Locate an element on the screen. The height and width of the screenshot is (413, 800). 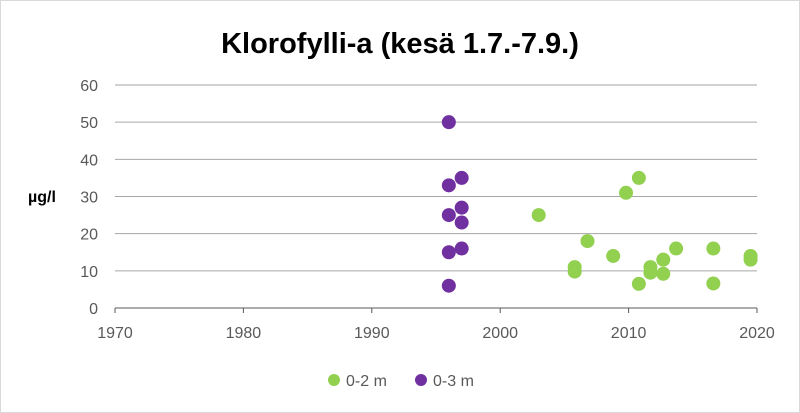
x-tick-label: 2020 is located at coordinates (757, 333).